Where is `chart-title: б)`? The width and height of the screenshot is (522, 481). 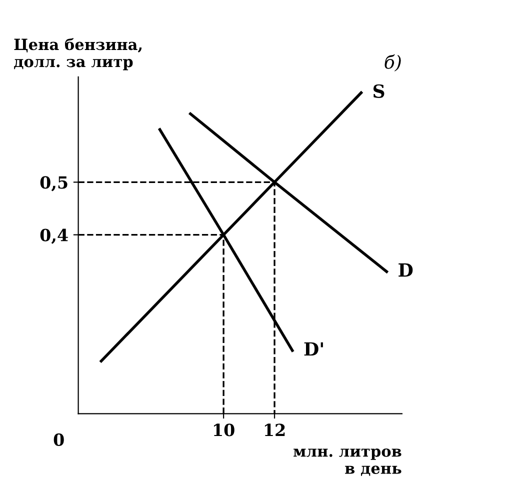
chart-title: б) is located at coordinates (392, 63).